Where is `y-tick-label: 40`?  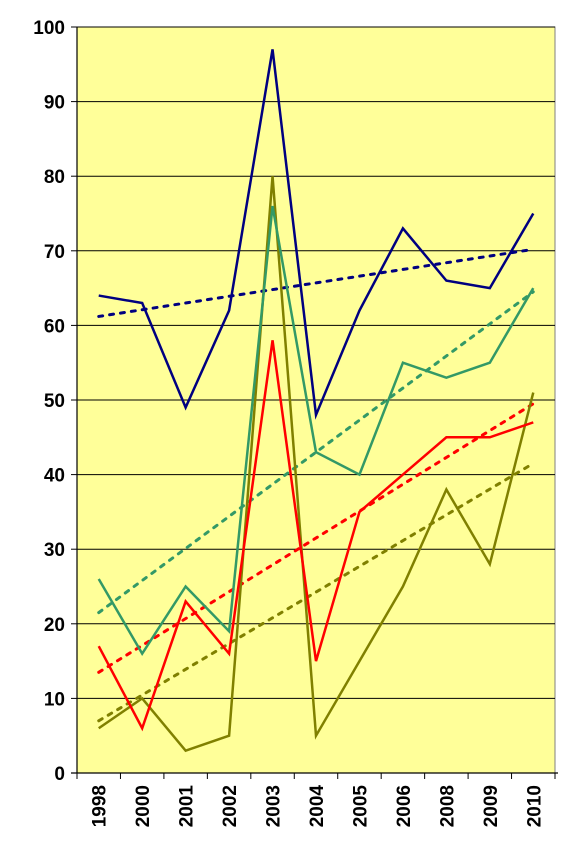 y-tick-label: 40 is located at coordinates (54, 476).